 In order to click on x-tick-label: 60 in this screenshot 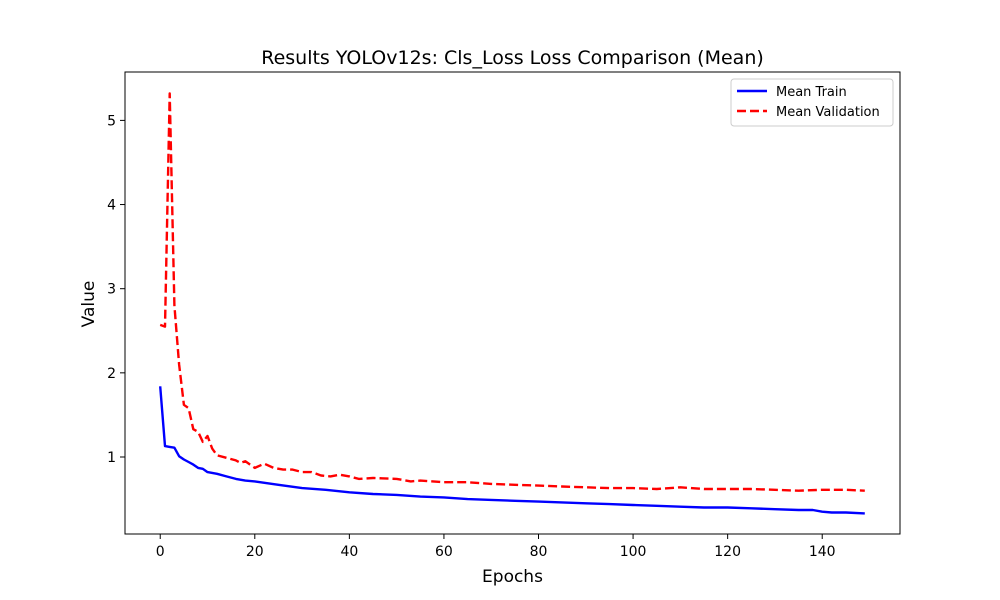, I will do `click(444, 552)`.